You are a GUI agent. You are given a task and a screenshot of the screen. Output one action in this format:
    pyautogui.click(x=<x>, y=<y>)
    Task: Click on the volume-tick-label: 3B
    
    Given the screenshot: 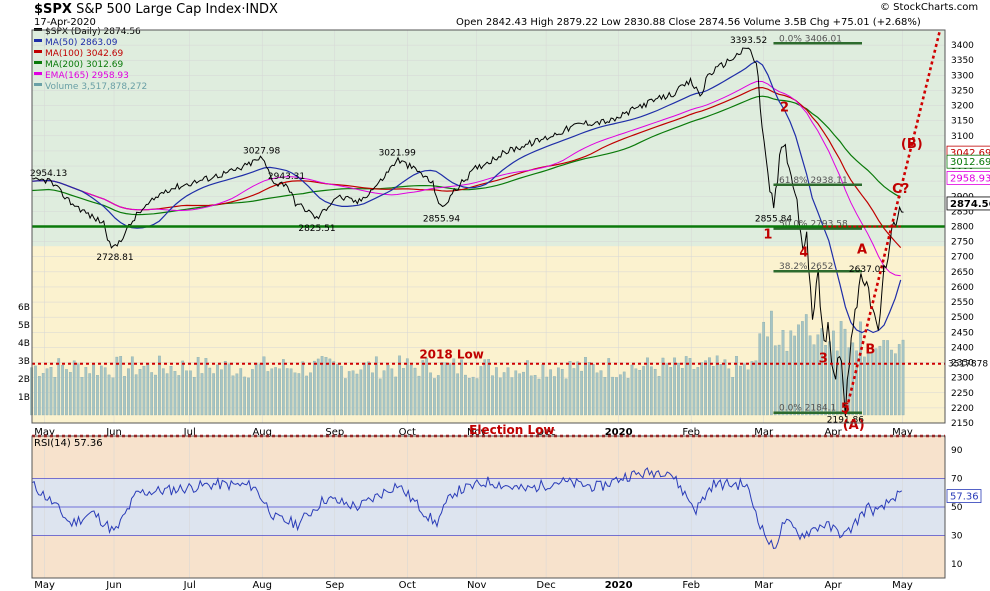 What is the action you would take?
    pyautogui.click(x=24, y=362)
    